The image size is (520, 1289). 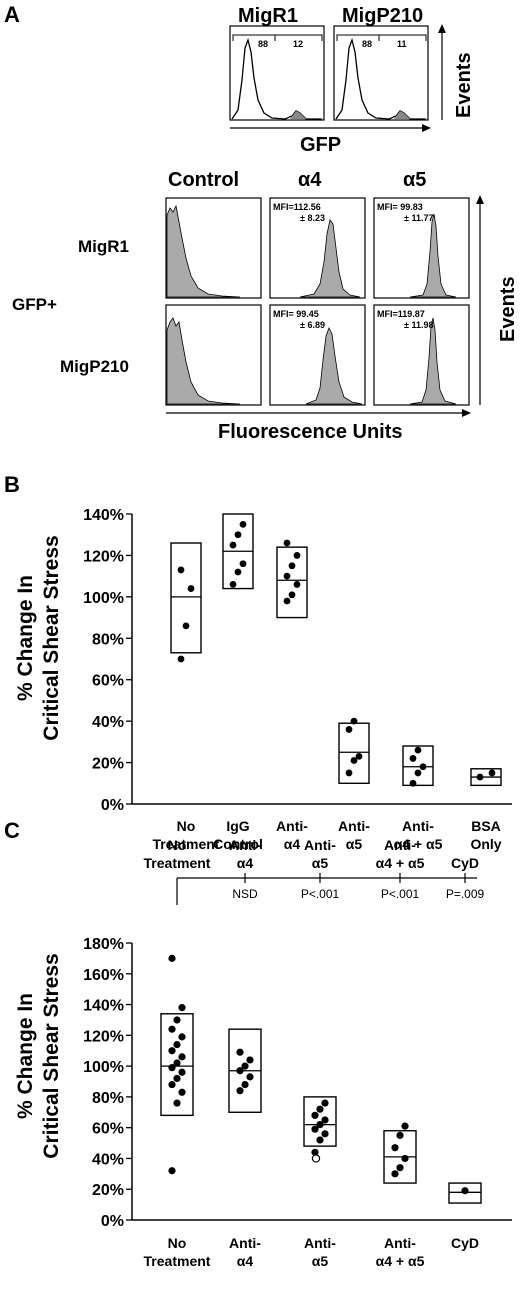 What do you see at coordinates (320, 145) in the screenshot?
I see `gfp-axis-label: GFP` at bounding box center [320, 145].